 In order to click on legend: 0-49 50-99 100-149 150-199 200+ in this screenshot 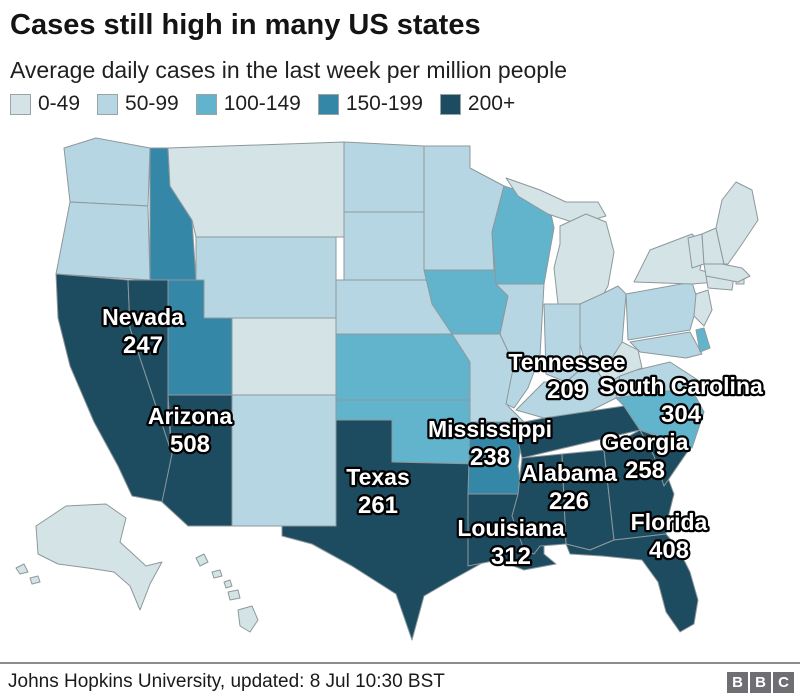, I will do `click(400, 104)`.